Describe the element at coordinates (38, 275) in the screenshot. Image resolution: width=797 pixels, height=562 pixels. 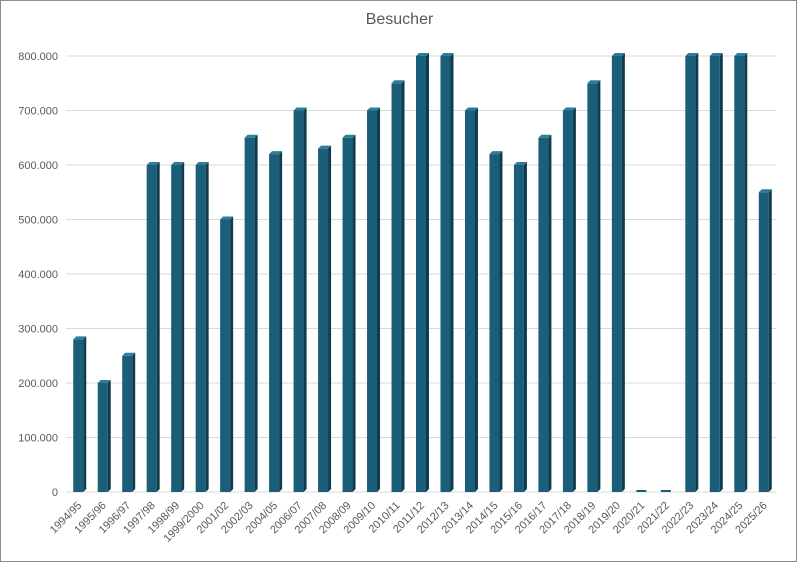
I see `y-tick-label: 400.000` at that location.